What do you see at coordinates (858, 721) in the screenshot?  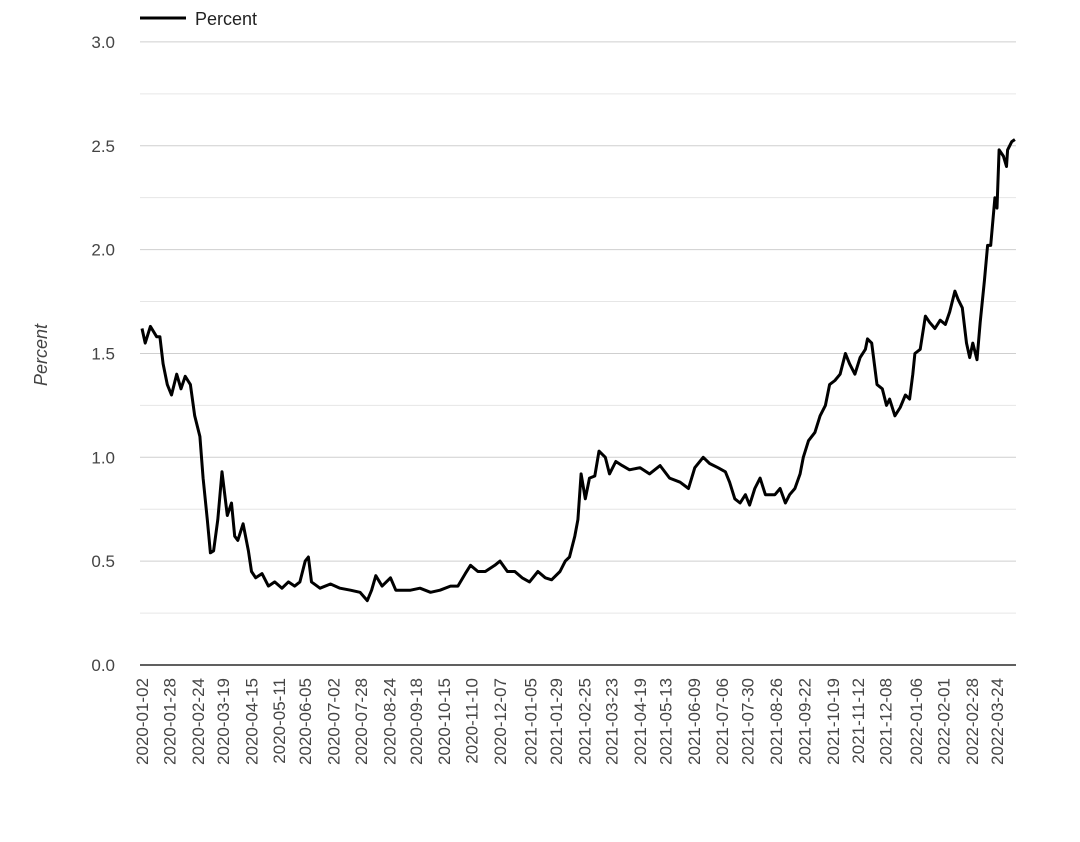 I see `x-tick-label: 2021-11-12` at bounding box center [858, 721].